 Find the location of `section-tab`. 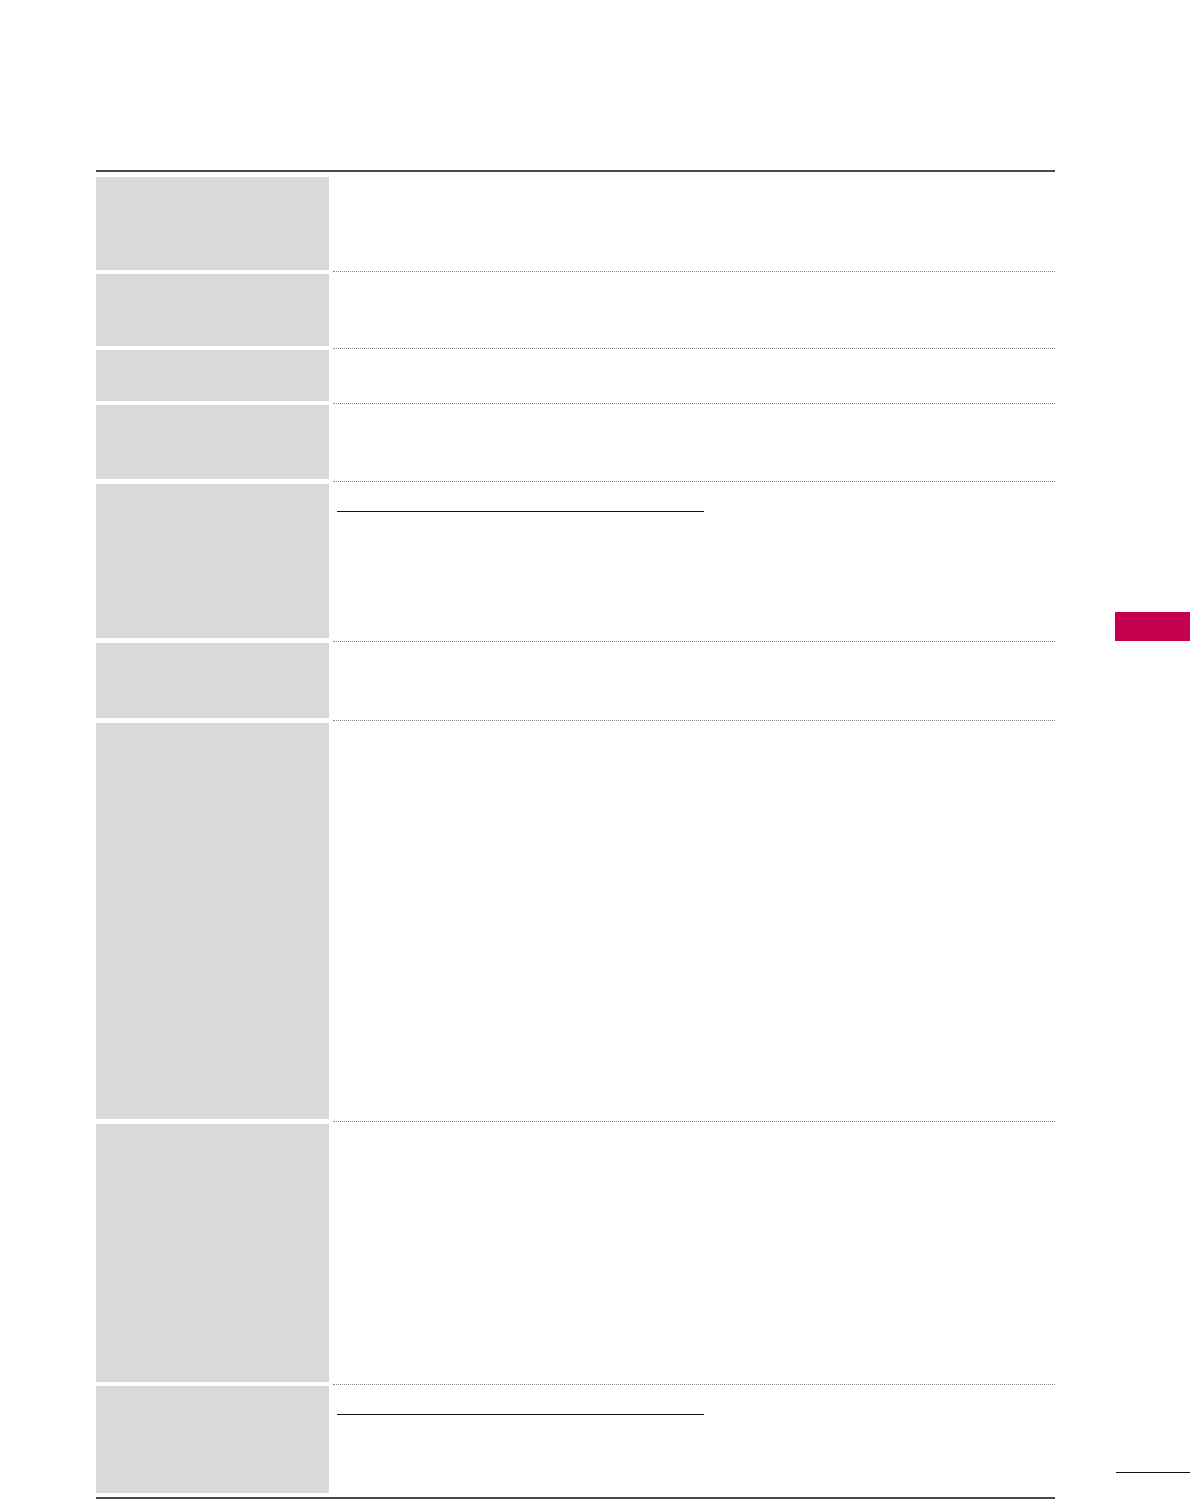

section-tab is located at coordinates (1152, 626).